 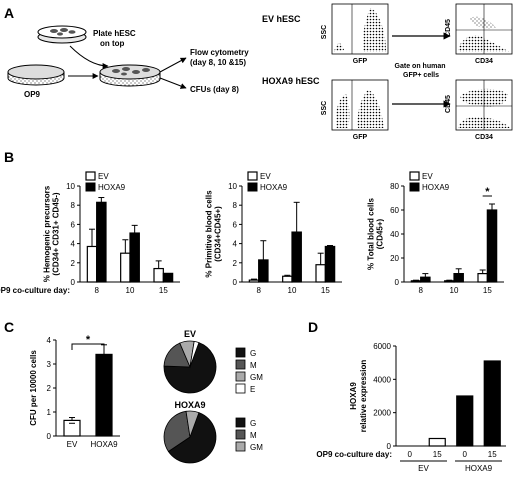 What do you see at coordinates (394, 234) in the screenshot?
I see `y-tick-label: 40` at bounding box center [394, 234].